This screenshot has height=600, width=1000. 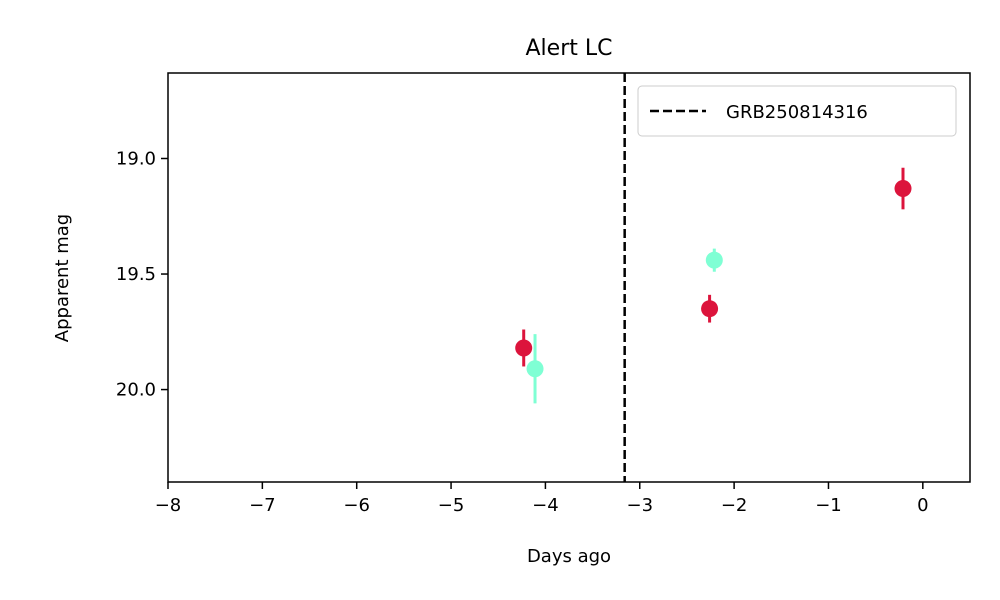 I want to click on legend-entry-label: GRB250814316, so click(x=797, y=112).